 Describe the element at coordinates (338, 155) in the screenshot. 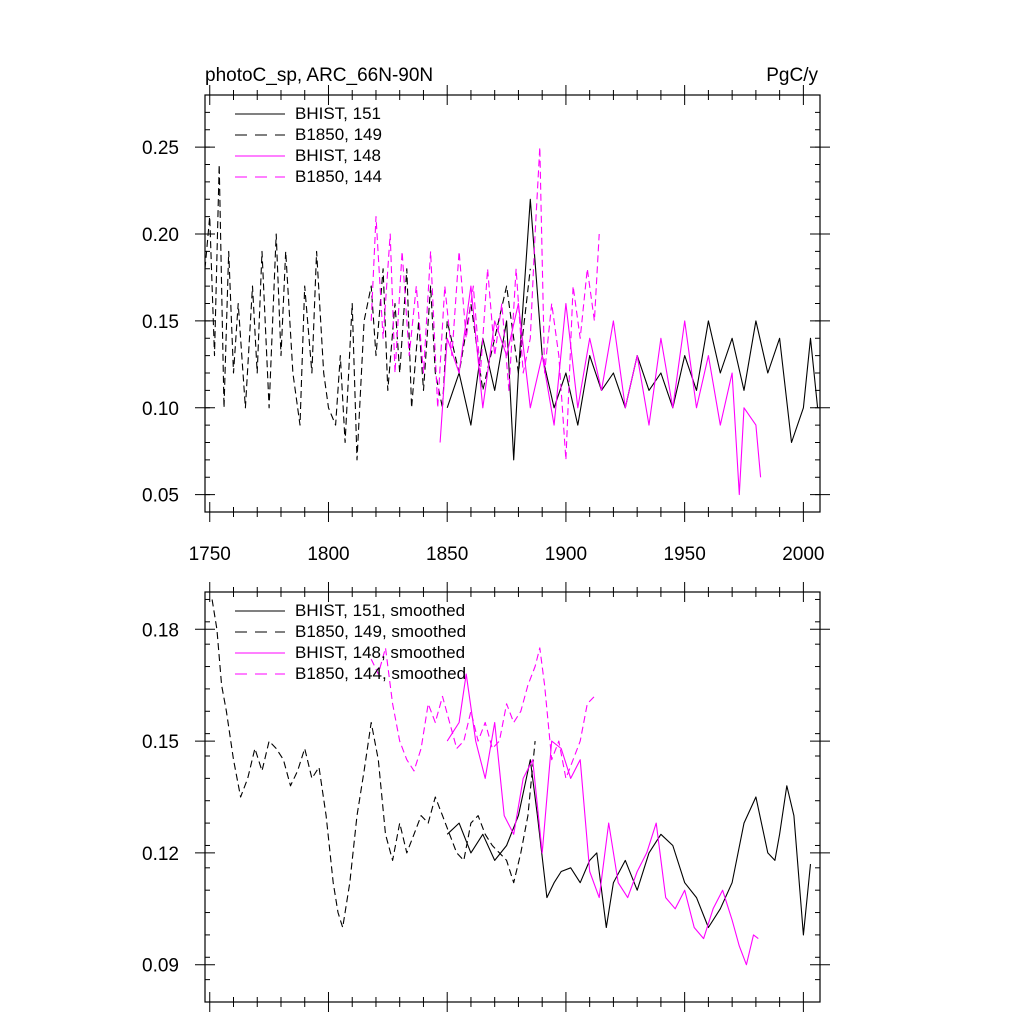

I see `legend-label-2: BHIST, 148` at that location.